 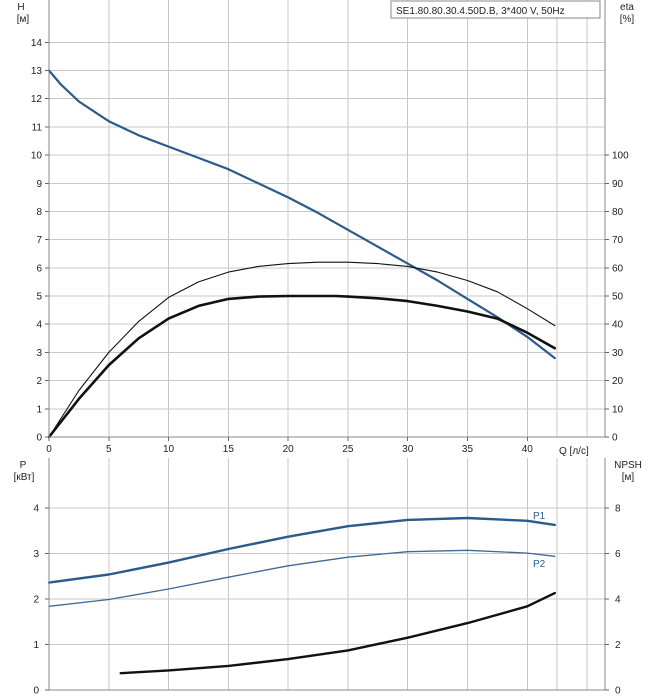 I want to click on p2-series-label: P2, so click(x=539, y=564).